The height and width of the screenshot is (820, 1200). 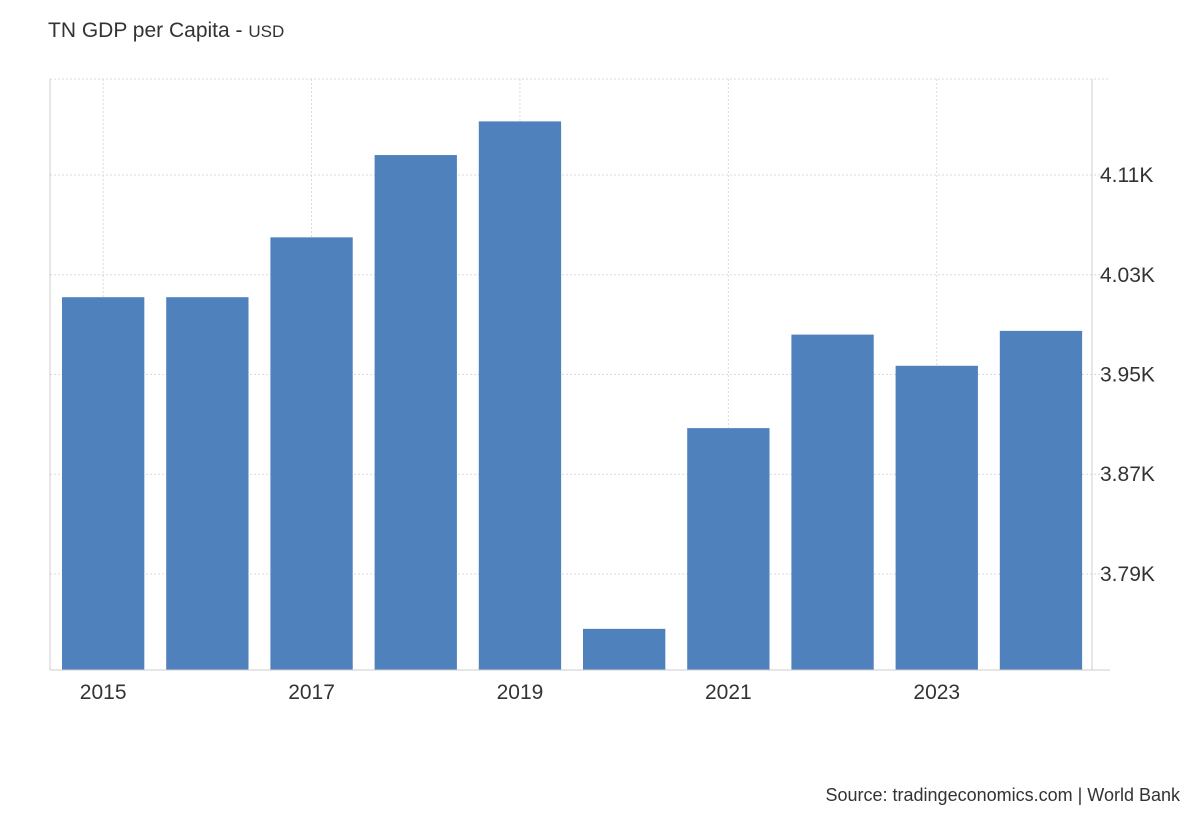 I want to click on chart-title-unit: USD, so click(x=266, y=31).